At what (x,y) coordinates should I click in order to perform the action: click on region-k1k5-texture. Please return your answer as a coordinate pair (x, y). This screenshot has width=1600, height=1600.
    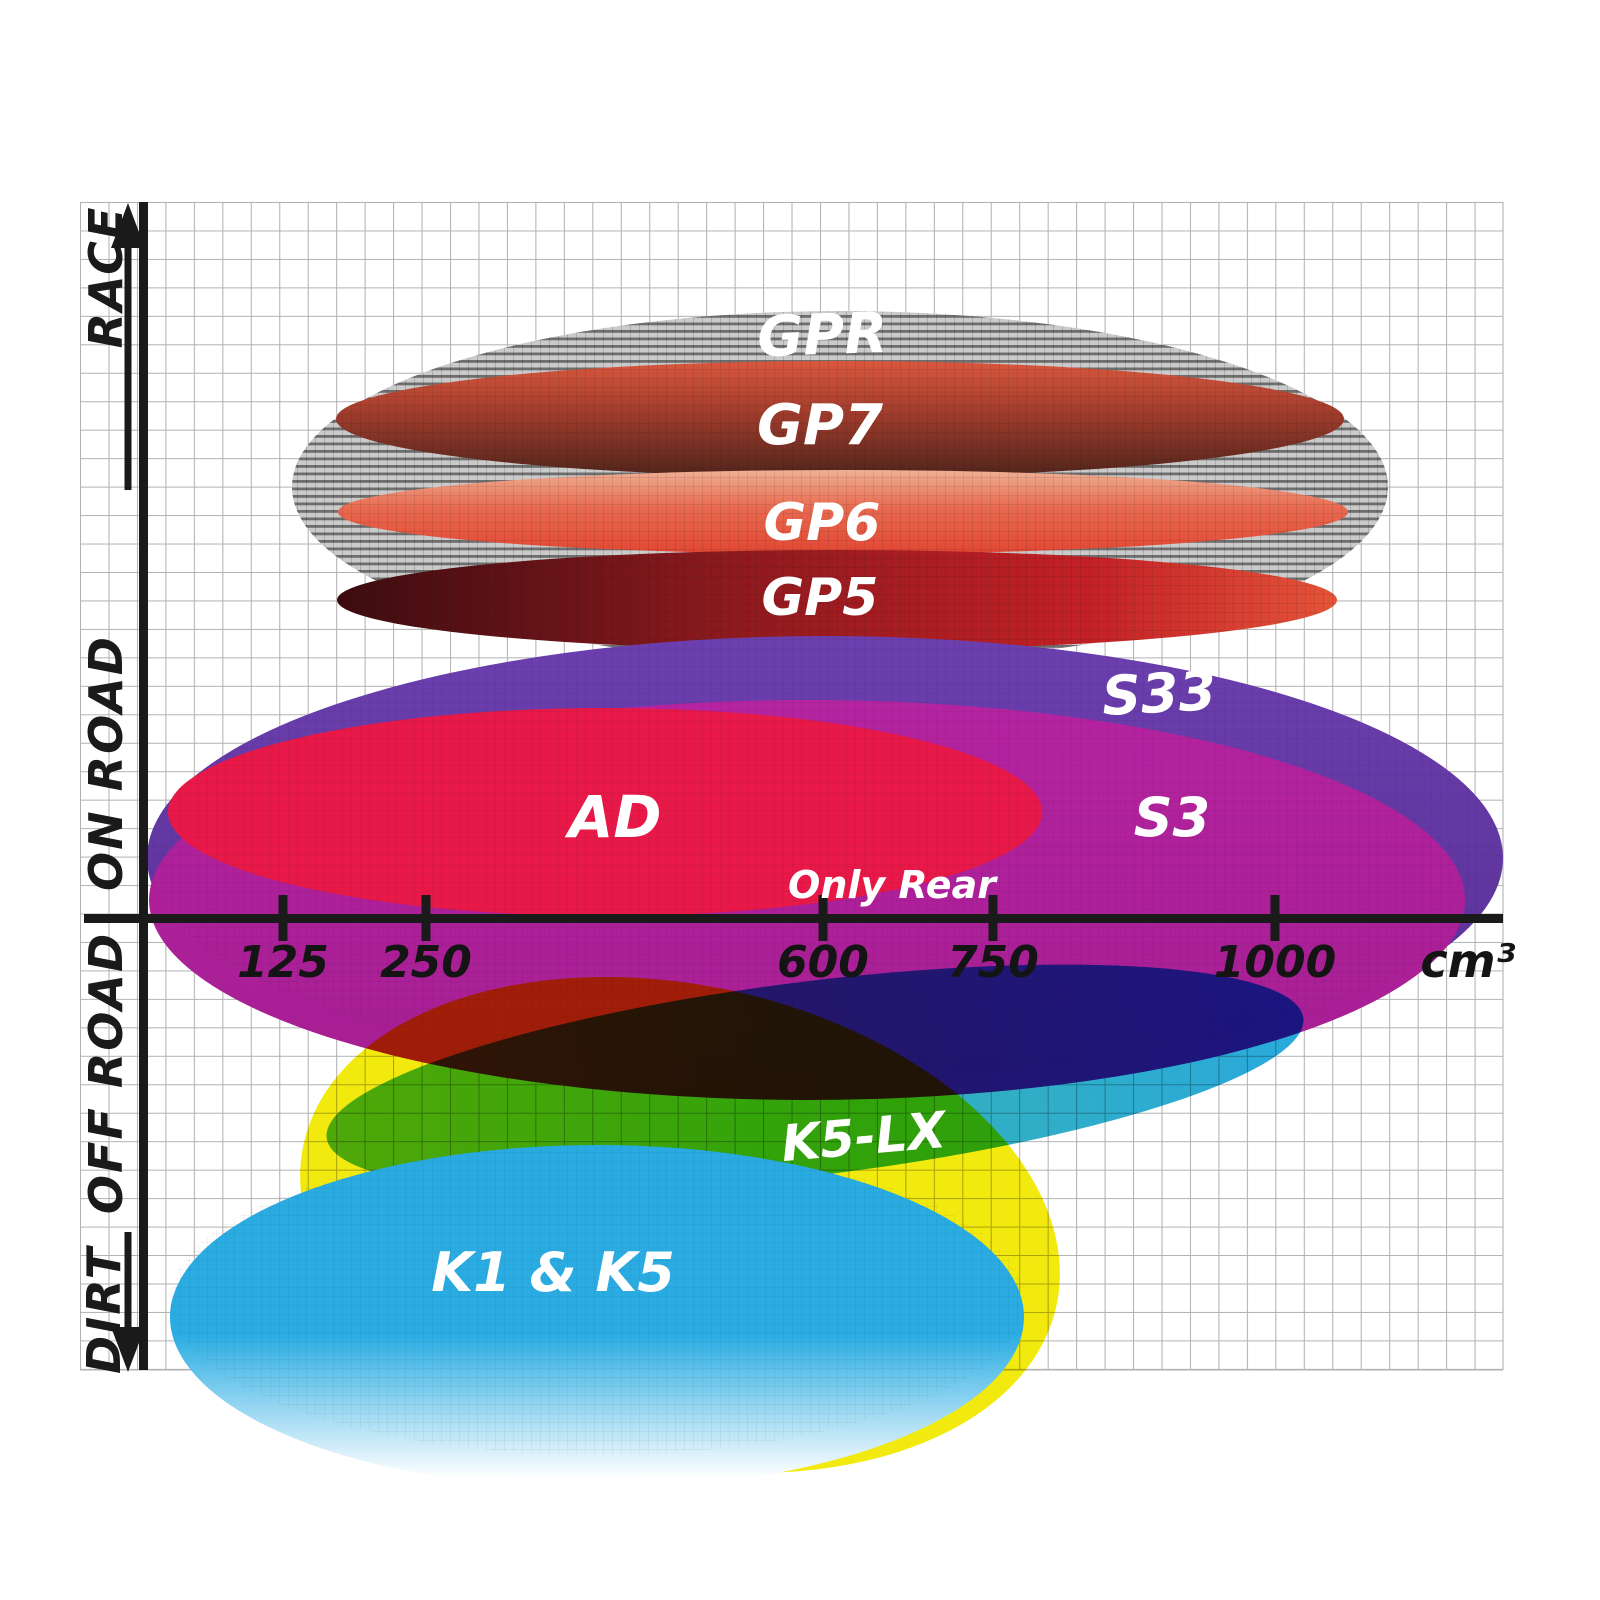
    Looking at the image, I should click on (597, 1300).